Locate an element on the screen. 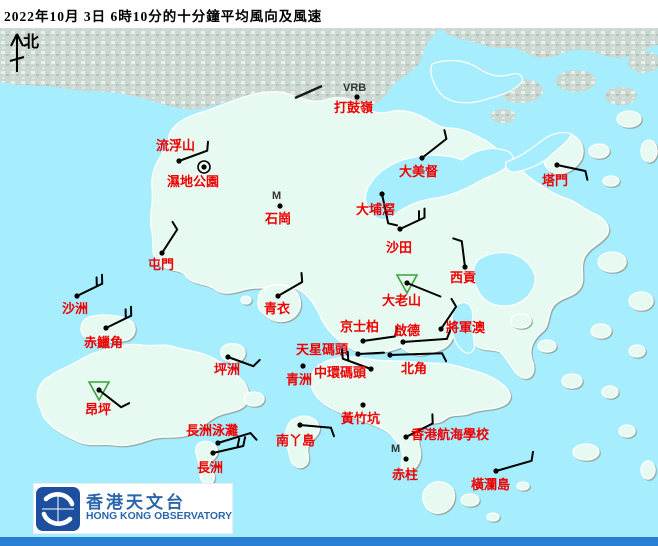 This screenshot has width=658, height=546. water-junk-bay is located at coordinates (463, 327).